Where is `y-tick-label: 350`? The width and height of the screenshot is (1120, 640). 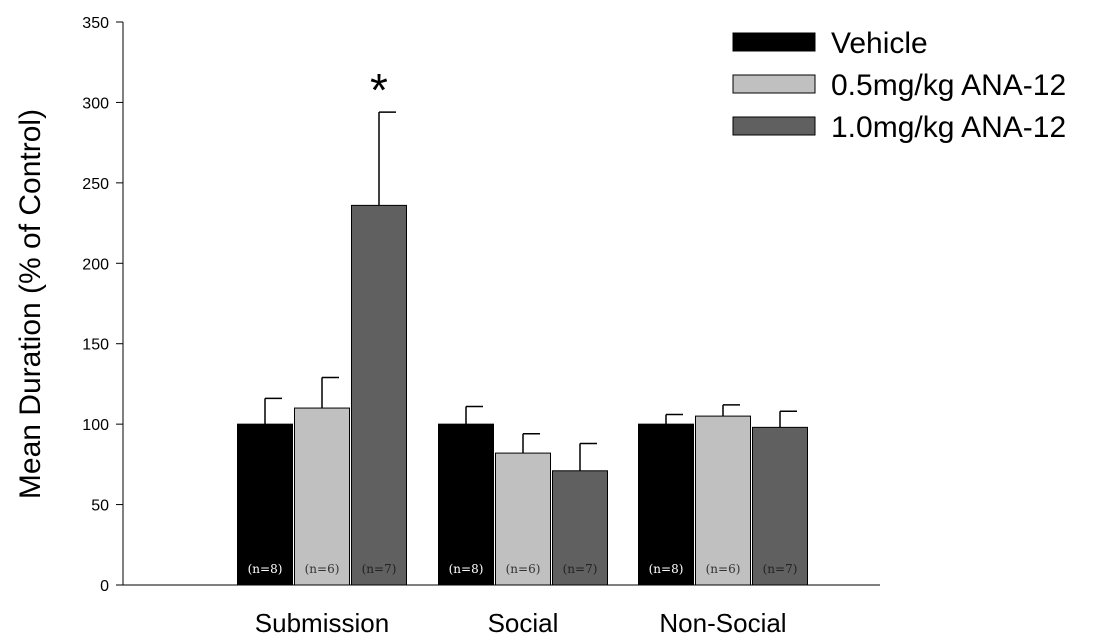
y-tick-label: 350 is located at coordinates (95, 23).